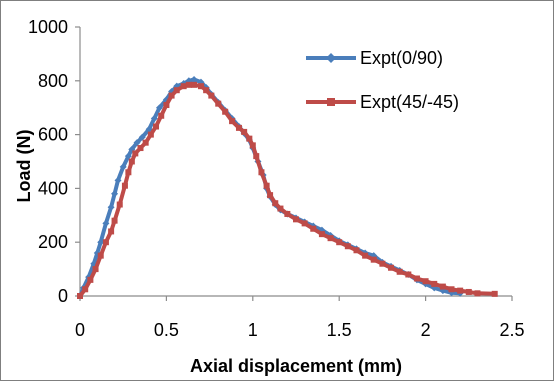 The height and width of the screenshot is (381, 554). I want to click on legend-label-expt-45-45: Expt(45/-45), so click(409, 102).